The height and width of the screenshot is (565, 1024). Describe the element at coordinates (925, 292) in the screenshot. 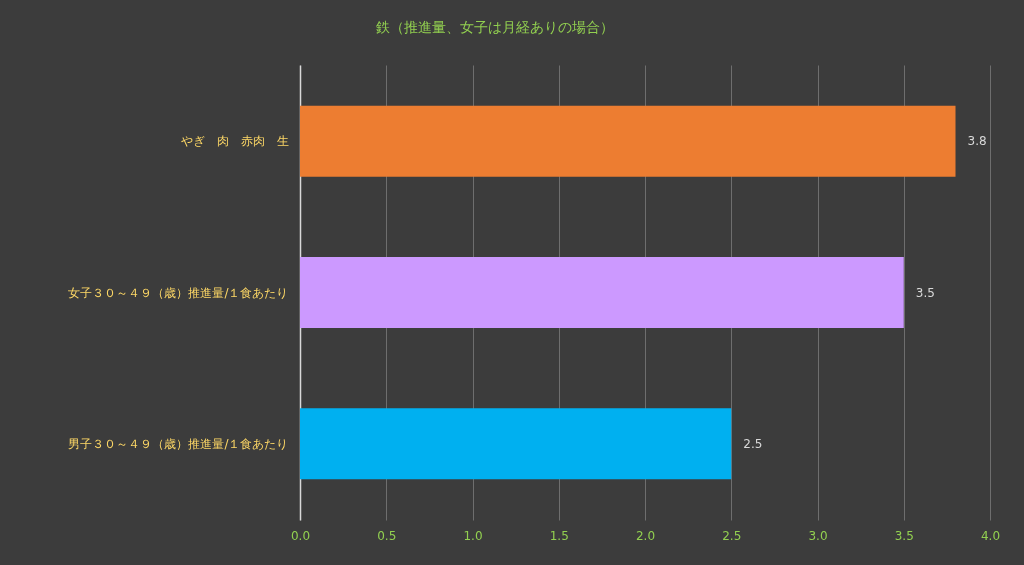

I see `data-label: 3.5` at that location.